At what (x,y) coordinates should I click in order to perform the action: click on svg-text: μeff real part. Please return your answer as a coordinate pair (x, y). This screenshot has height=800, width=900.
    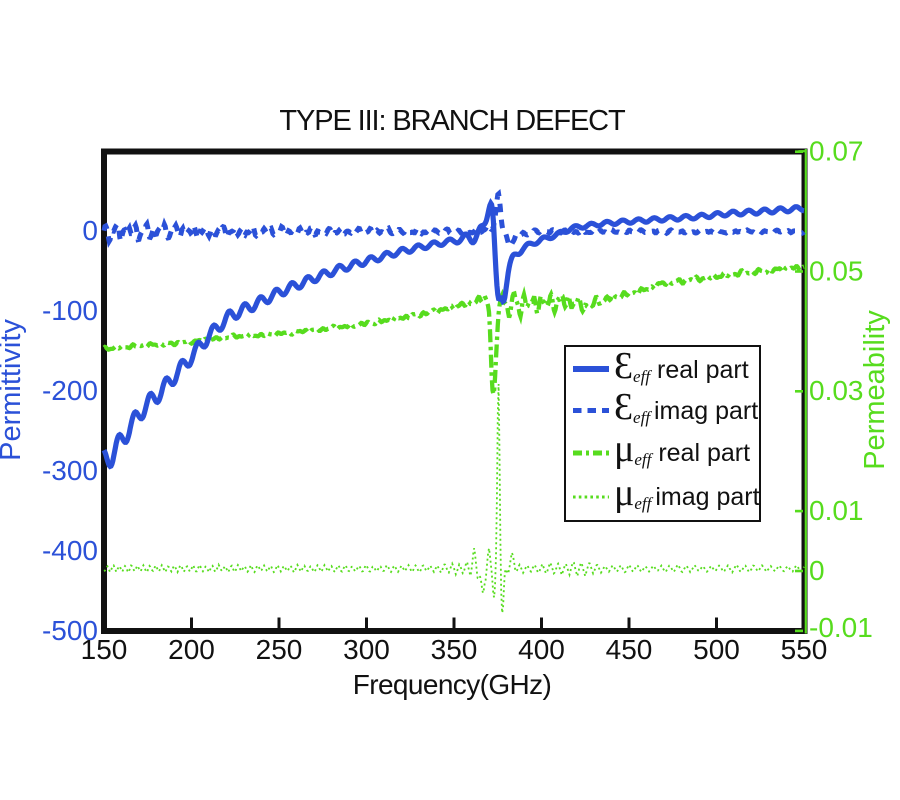
    Looking at the image, I should click on (682, 449).